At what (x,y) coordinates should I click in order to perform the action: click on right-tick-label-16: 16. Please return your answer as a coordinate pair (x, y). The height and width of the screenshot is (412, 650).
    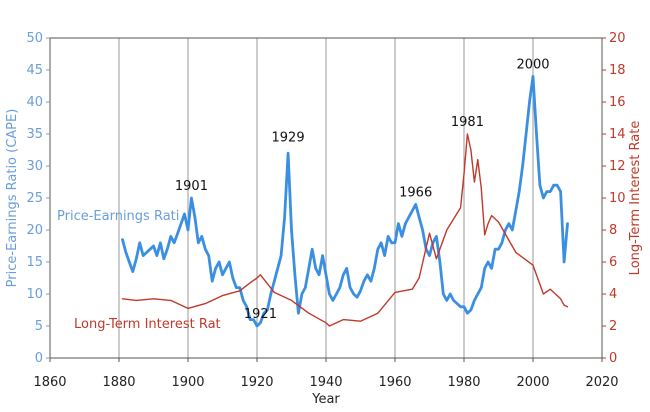
    Looking at the image, I should click on (617, 102).